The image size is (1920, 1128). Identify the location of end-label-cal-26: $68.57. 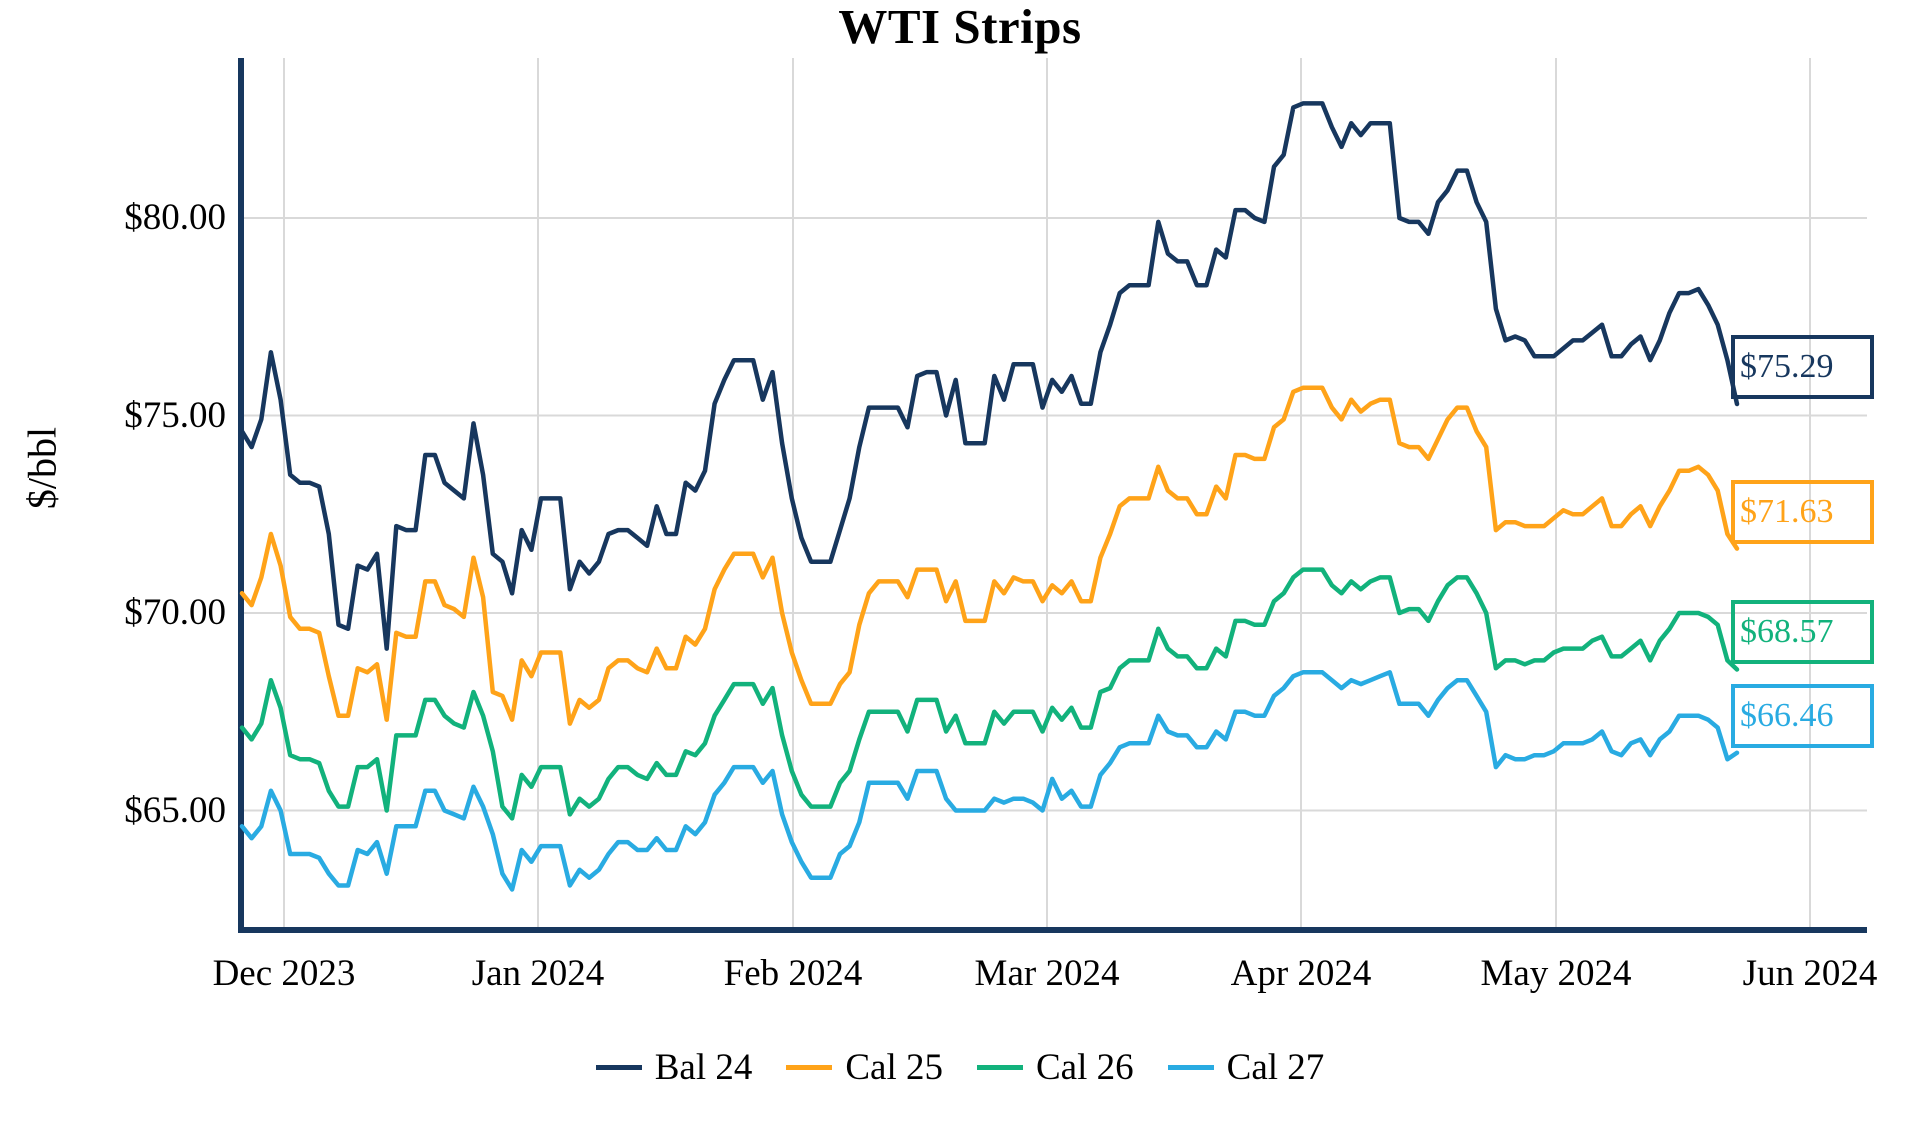
(1802, 632).